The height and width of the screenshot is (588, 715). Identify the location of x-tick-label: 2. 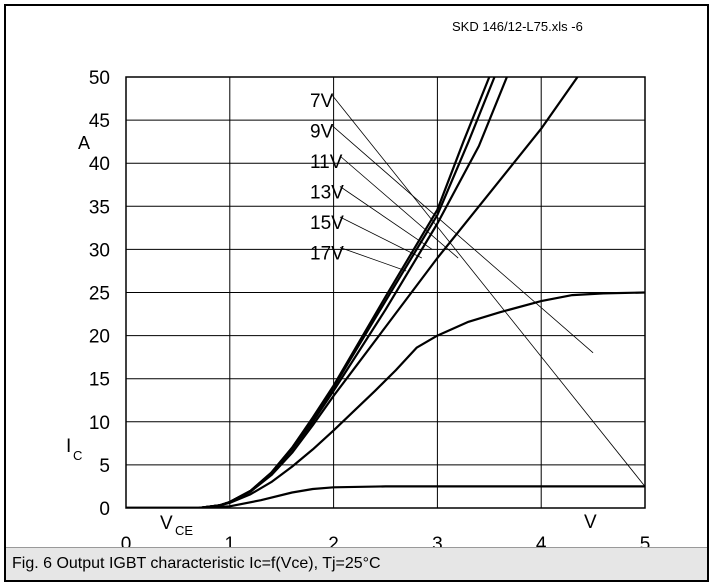
(333, 544).